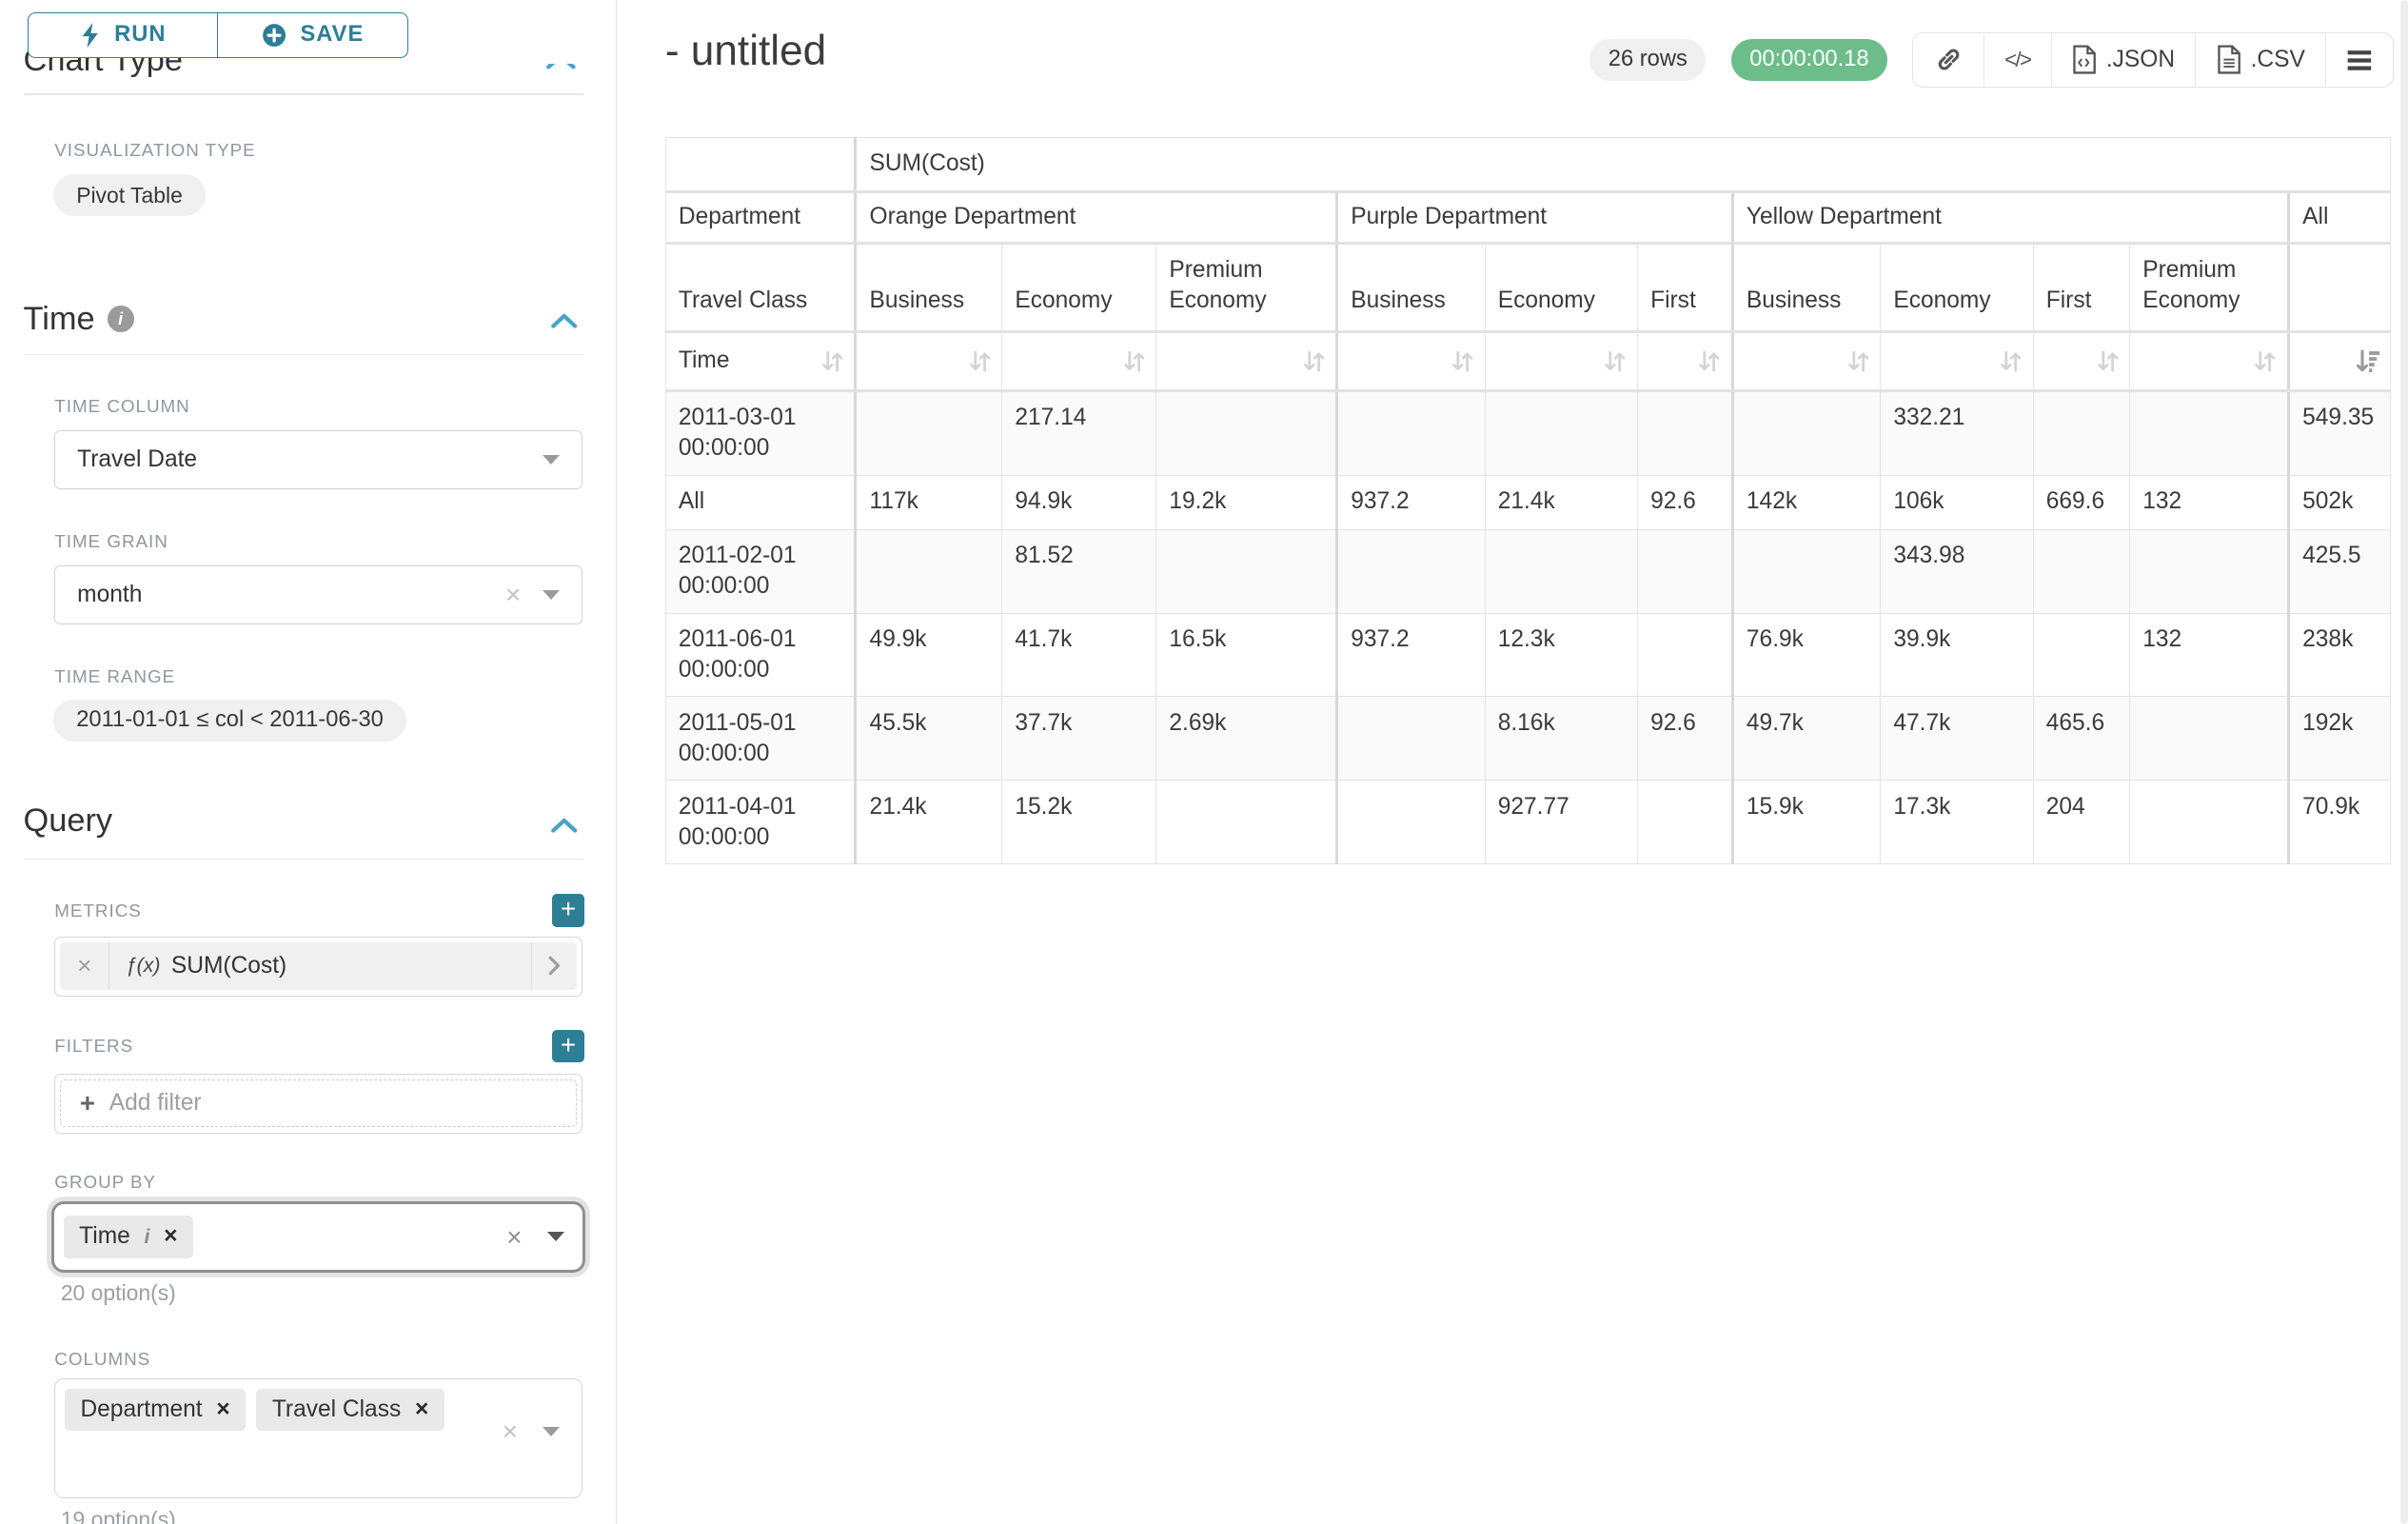  Describe the element at coordinates (319, 966) in the screenshot. I see `metric-pill: × ƒ(x) SUM(Cost)` at that location.